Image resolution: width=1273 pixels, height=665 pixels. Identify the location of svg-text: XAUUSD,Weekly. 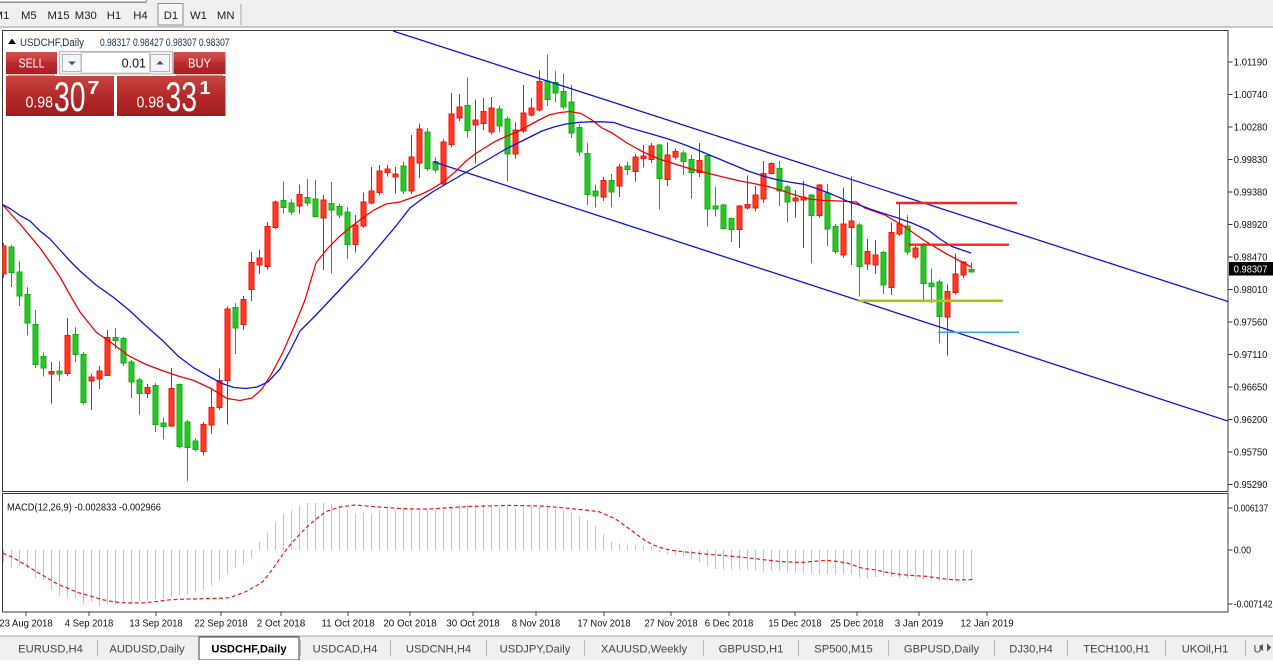
(644, 650).